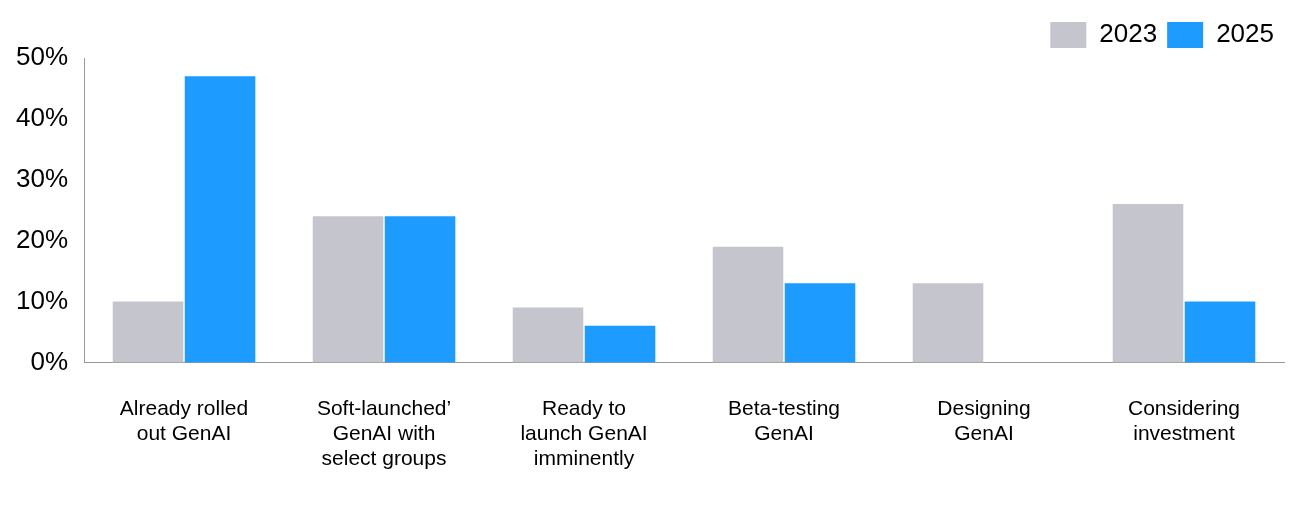  What do you see at coordinates (184, 419) in the screenshot?
I see `x-tick-label: Already rolled out GenAI` at bounding box center [184, 419].